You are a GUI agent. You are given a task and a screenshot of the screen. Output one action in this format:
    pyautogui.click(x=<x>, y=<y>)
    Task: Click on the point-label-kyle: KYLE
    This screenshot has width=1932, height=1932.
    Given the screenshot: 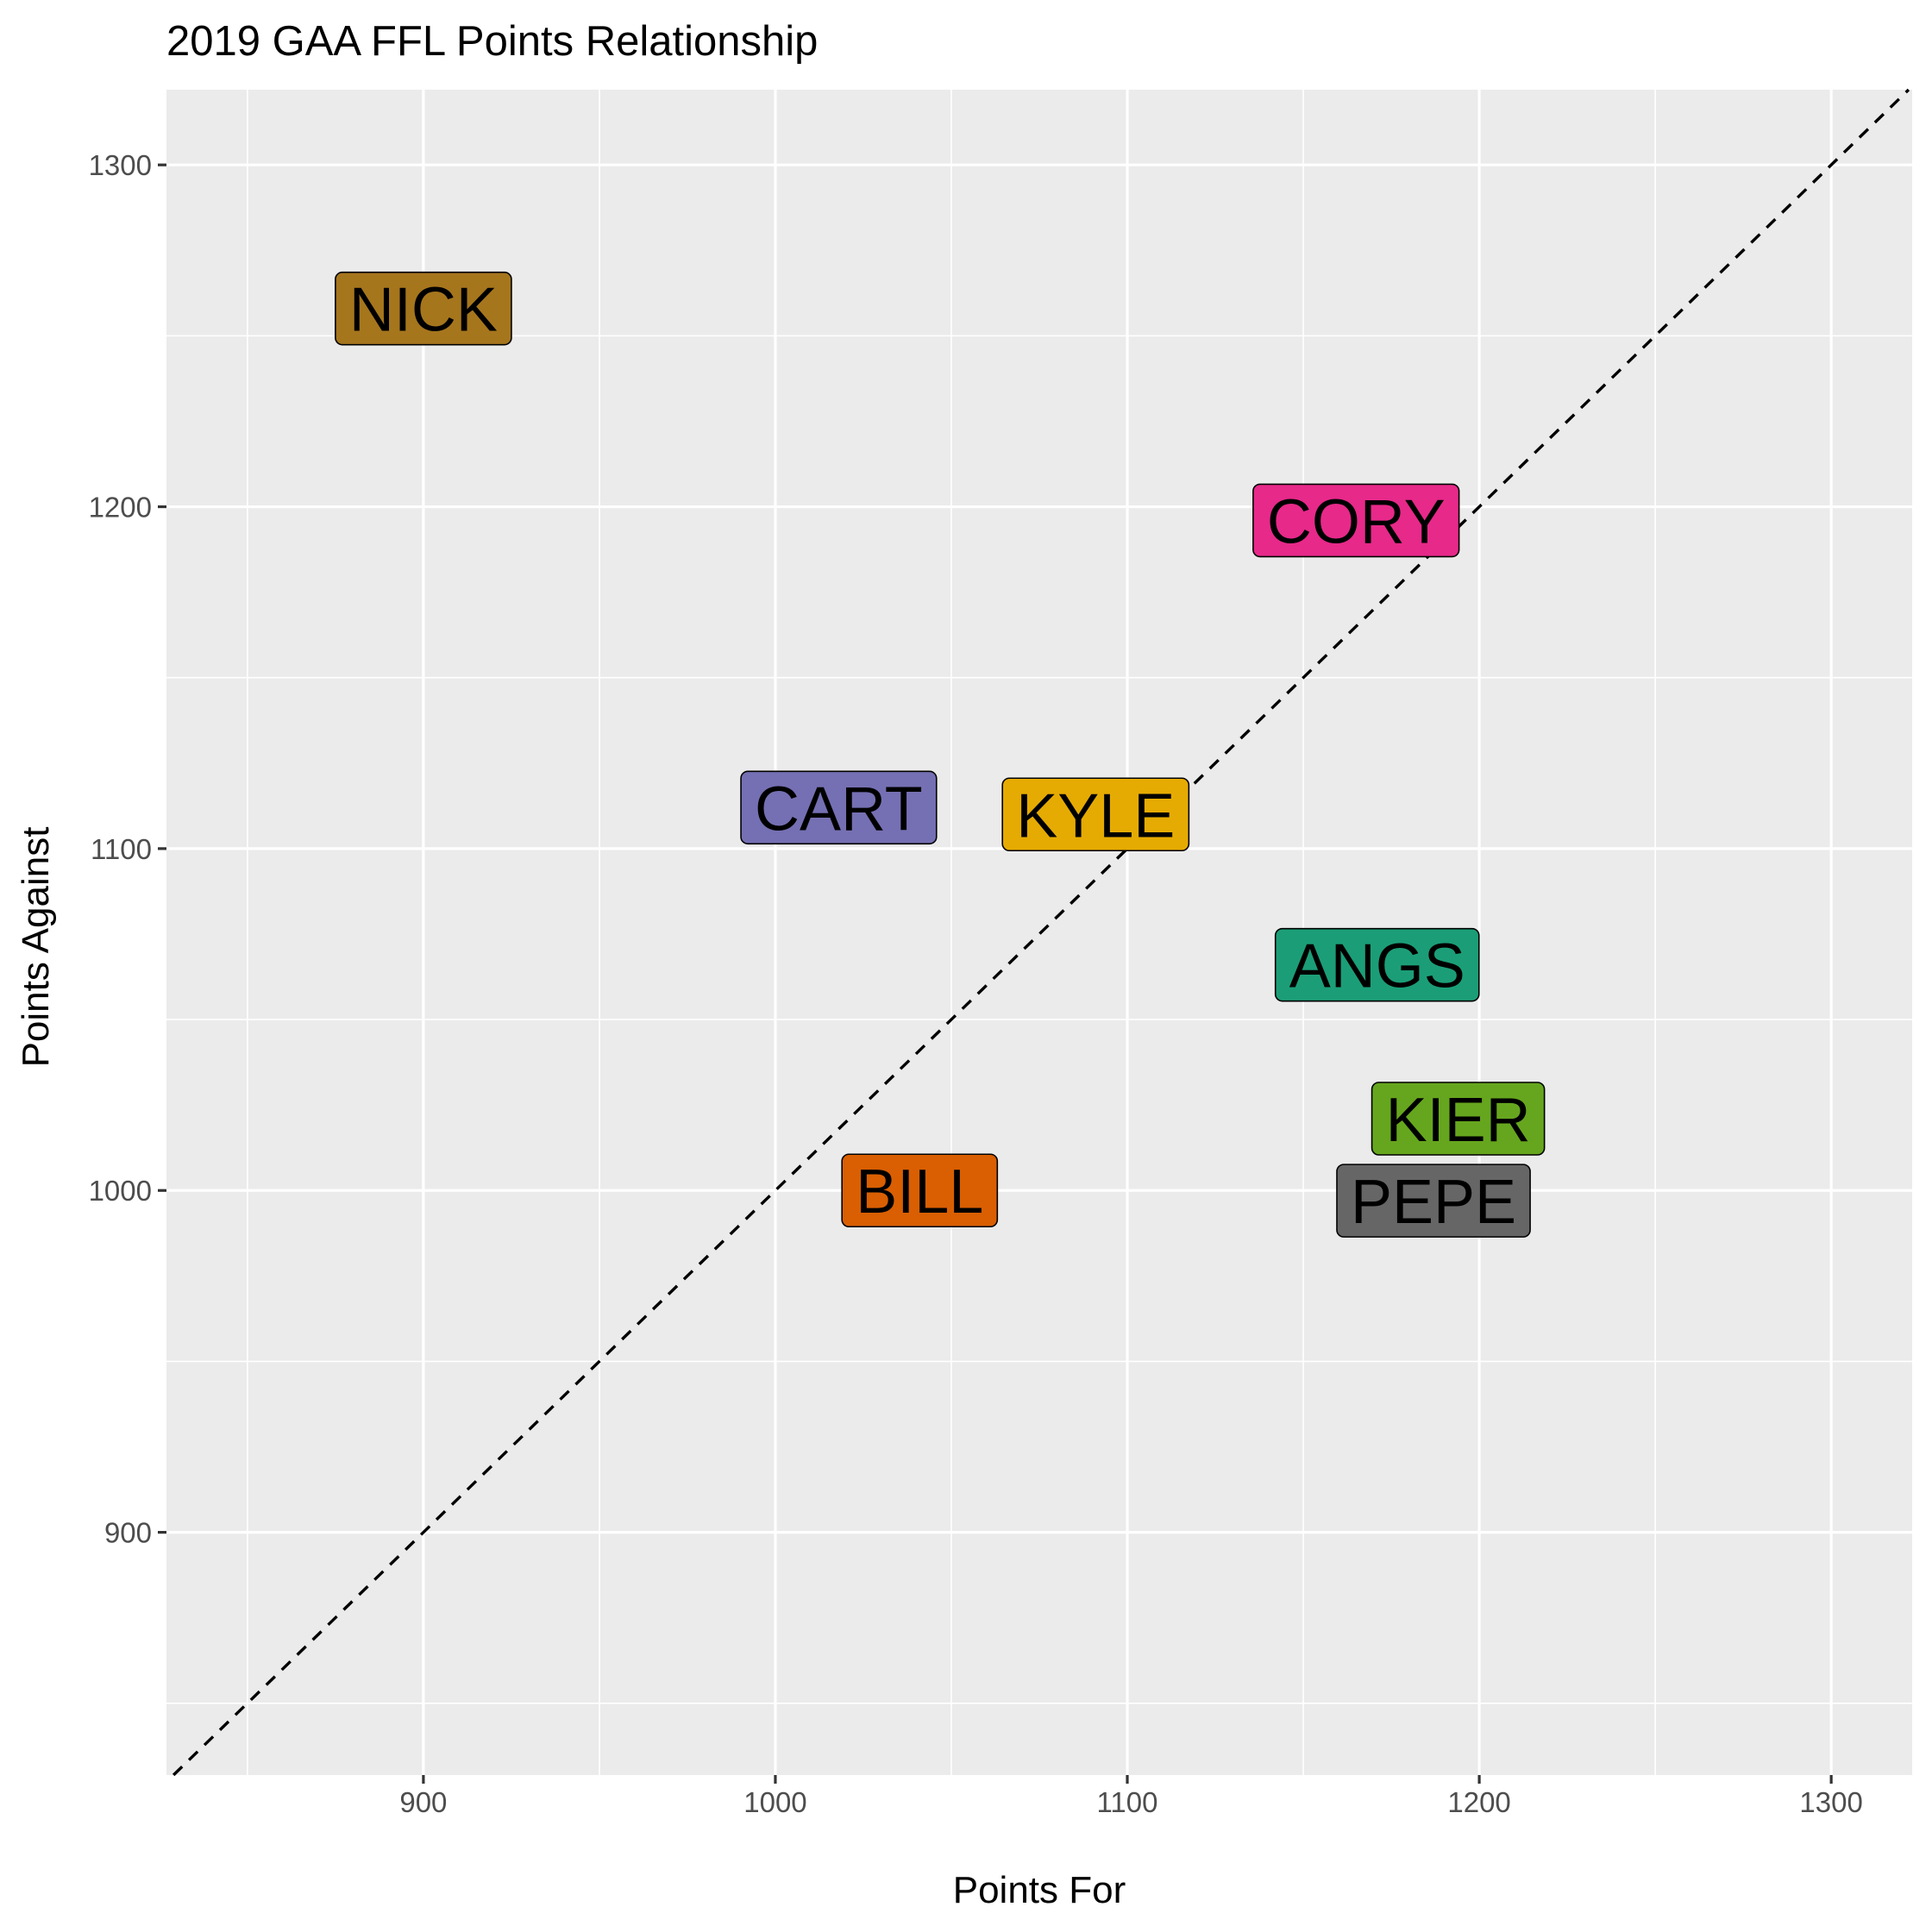 What is the action you would take?
    pyautogui.click(x=1096, y=814)
    